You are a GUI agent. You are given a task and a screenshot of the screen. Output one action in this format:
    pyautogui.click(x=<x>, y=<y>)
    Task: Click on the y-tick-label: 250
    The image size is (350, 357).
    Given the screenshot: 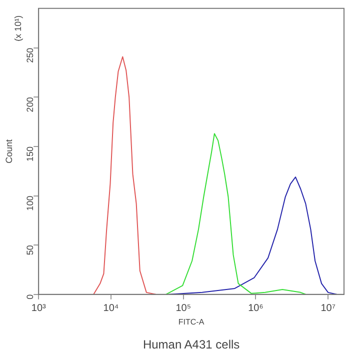 What is the action you would take?
    pyautogui.click(x=30, y=55)
    